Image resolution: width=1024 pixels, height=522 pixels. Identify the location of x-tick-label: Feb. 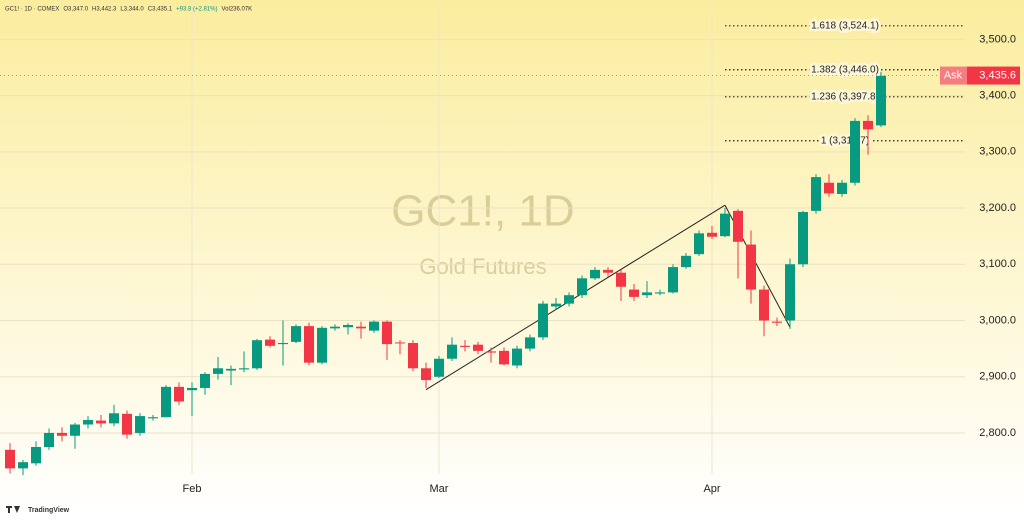
(192, 489).